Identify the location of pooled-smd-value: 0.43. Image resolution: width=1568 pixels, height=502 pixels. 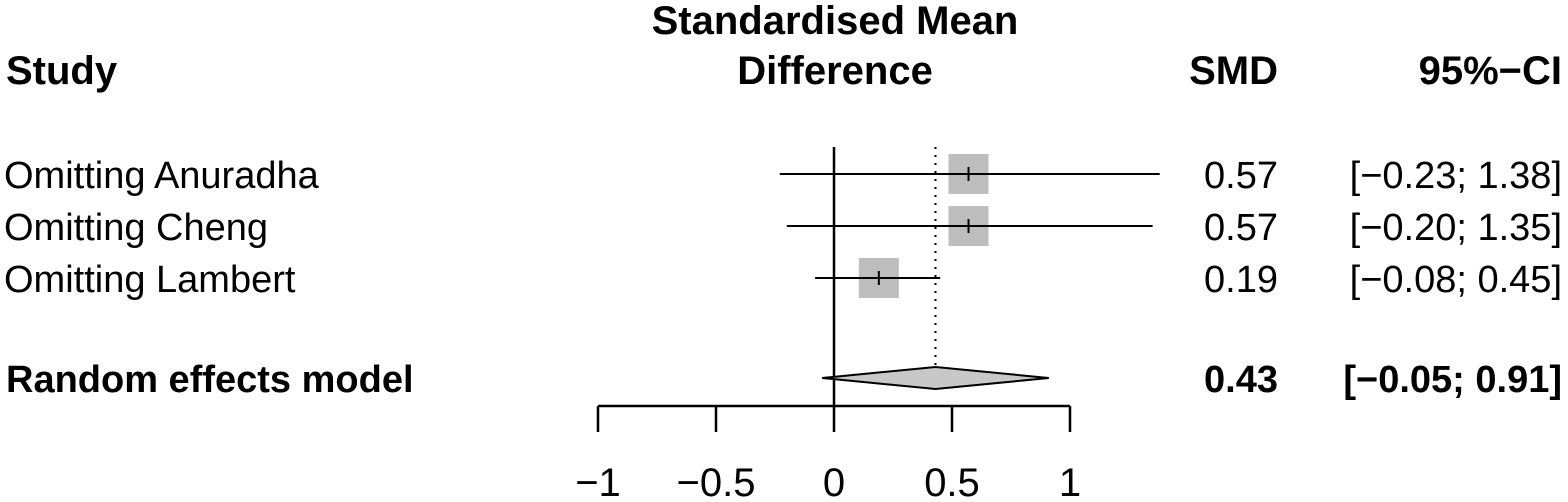
(1241, 380).